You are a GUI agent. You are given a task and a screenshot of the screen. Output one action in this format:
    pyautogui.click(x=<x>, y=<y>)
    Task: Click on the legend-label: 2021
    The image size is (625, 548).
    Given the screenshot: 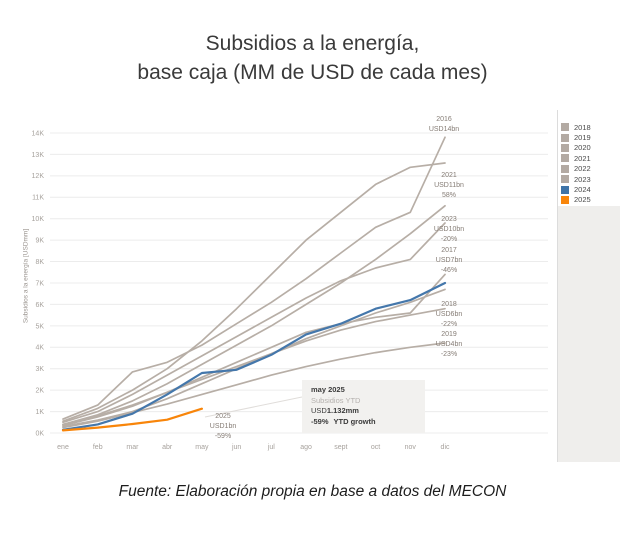 What is the action you would take?
    pyautogui.click(x=582, y=158)
    